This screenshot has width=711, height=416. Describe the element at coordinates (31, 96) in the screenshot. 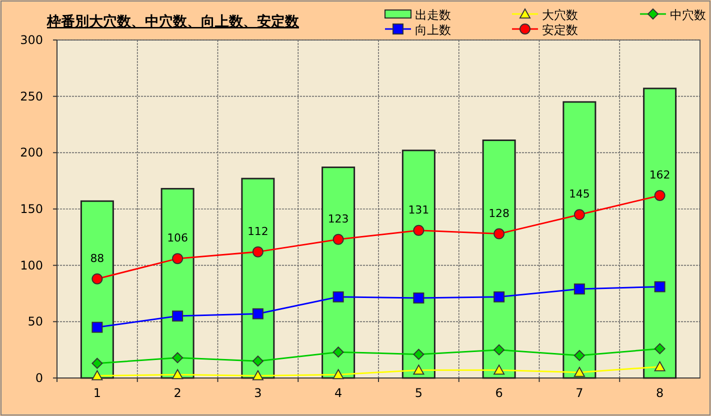

I see `y-tick-label: 250` at that location.